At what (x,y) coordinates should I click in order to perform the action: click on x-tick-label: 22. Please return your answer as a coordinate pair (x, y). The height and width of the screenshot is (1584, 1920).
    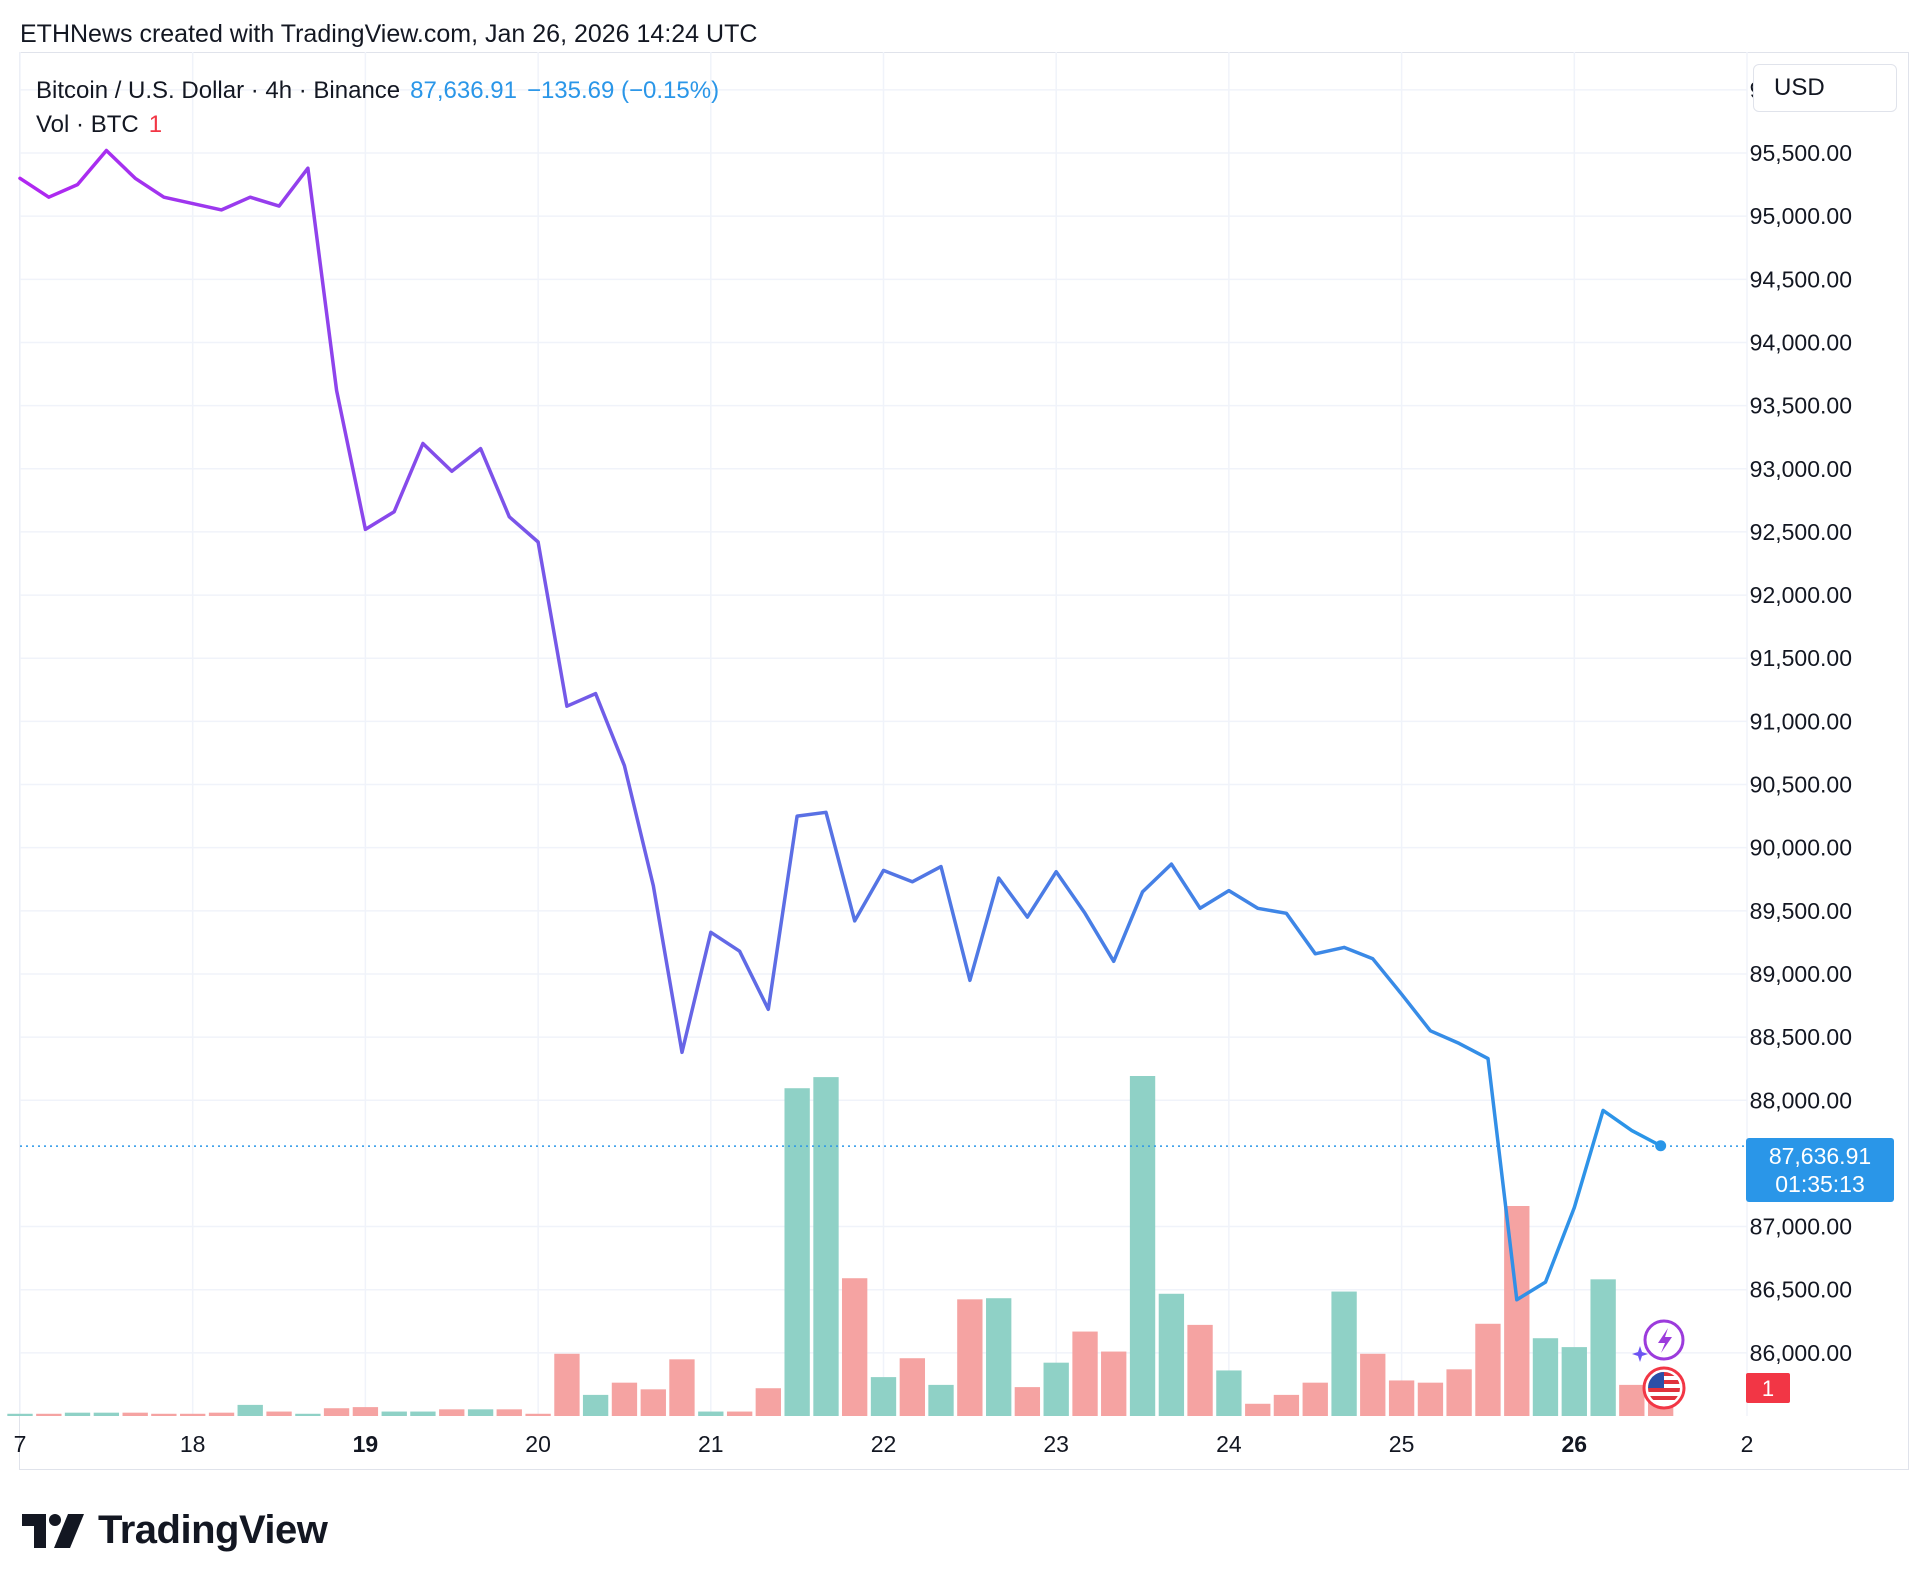
    Looking at the image, I should click on (884, 1444).